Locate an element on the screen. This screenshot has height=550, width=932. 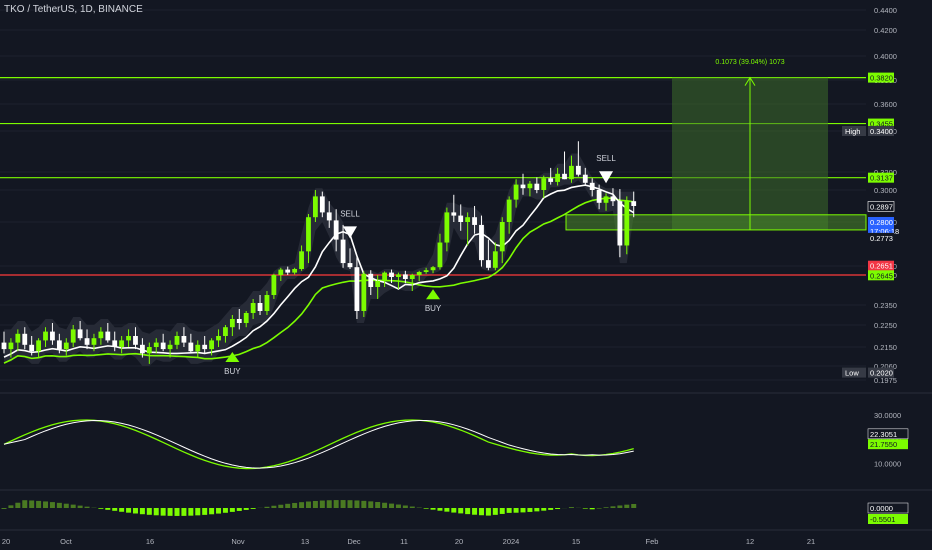
x-tick-label: 21 is located at coordinates (811, 541).